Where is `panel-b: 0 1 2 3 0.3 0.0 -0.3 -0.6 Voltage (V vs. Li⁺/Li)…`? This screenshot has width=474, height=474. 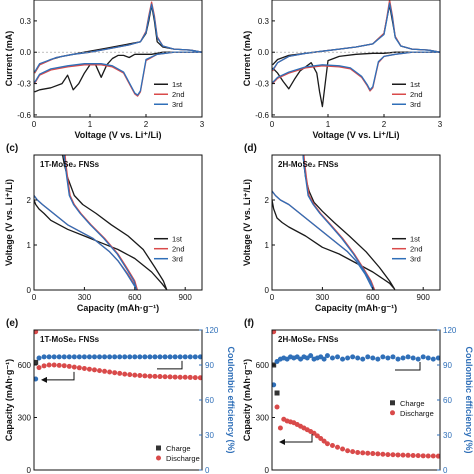 panel-b: 0 1 2 3 0.3 0.0 -0.3 -0.6 Voltage (V vs. Li⁺/Li)… is located at coordinates (342, 70).